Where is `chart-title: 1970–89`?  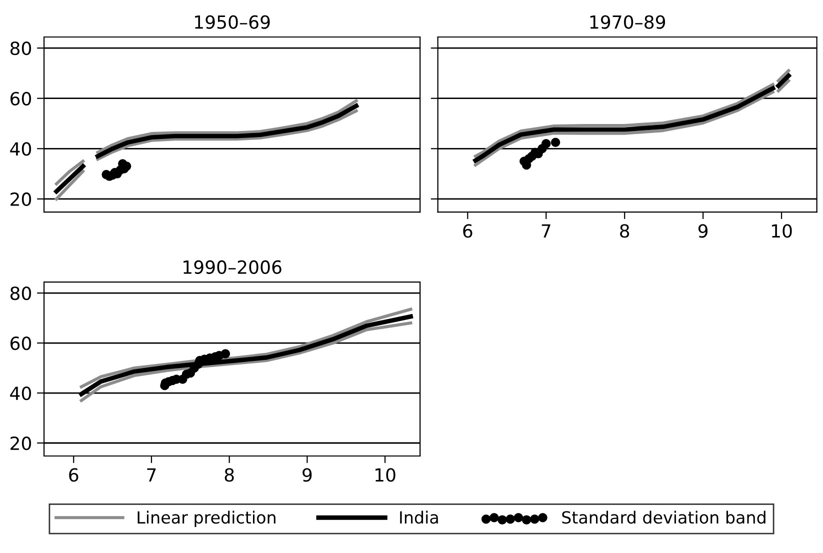
chart-title: 1970–89 is located at coordinates (628, 22).